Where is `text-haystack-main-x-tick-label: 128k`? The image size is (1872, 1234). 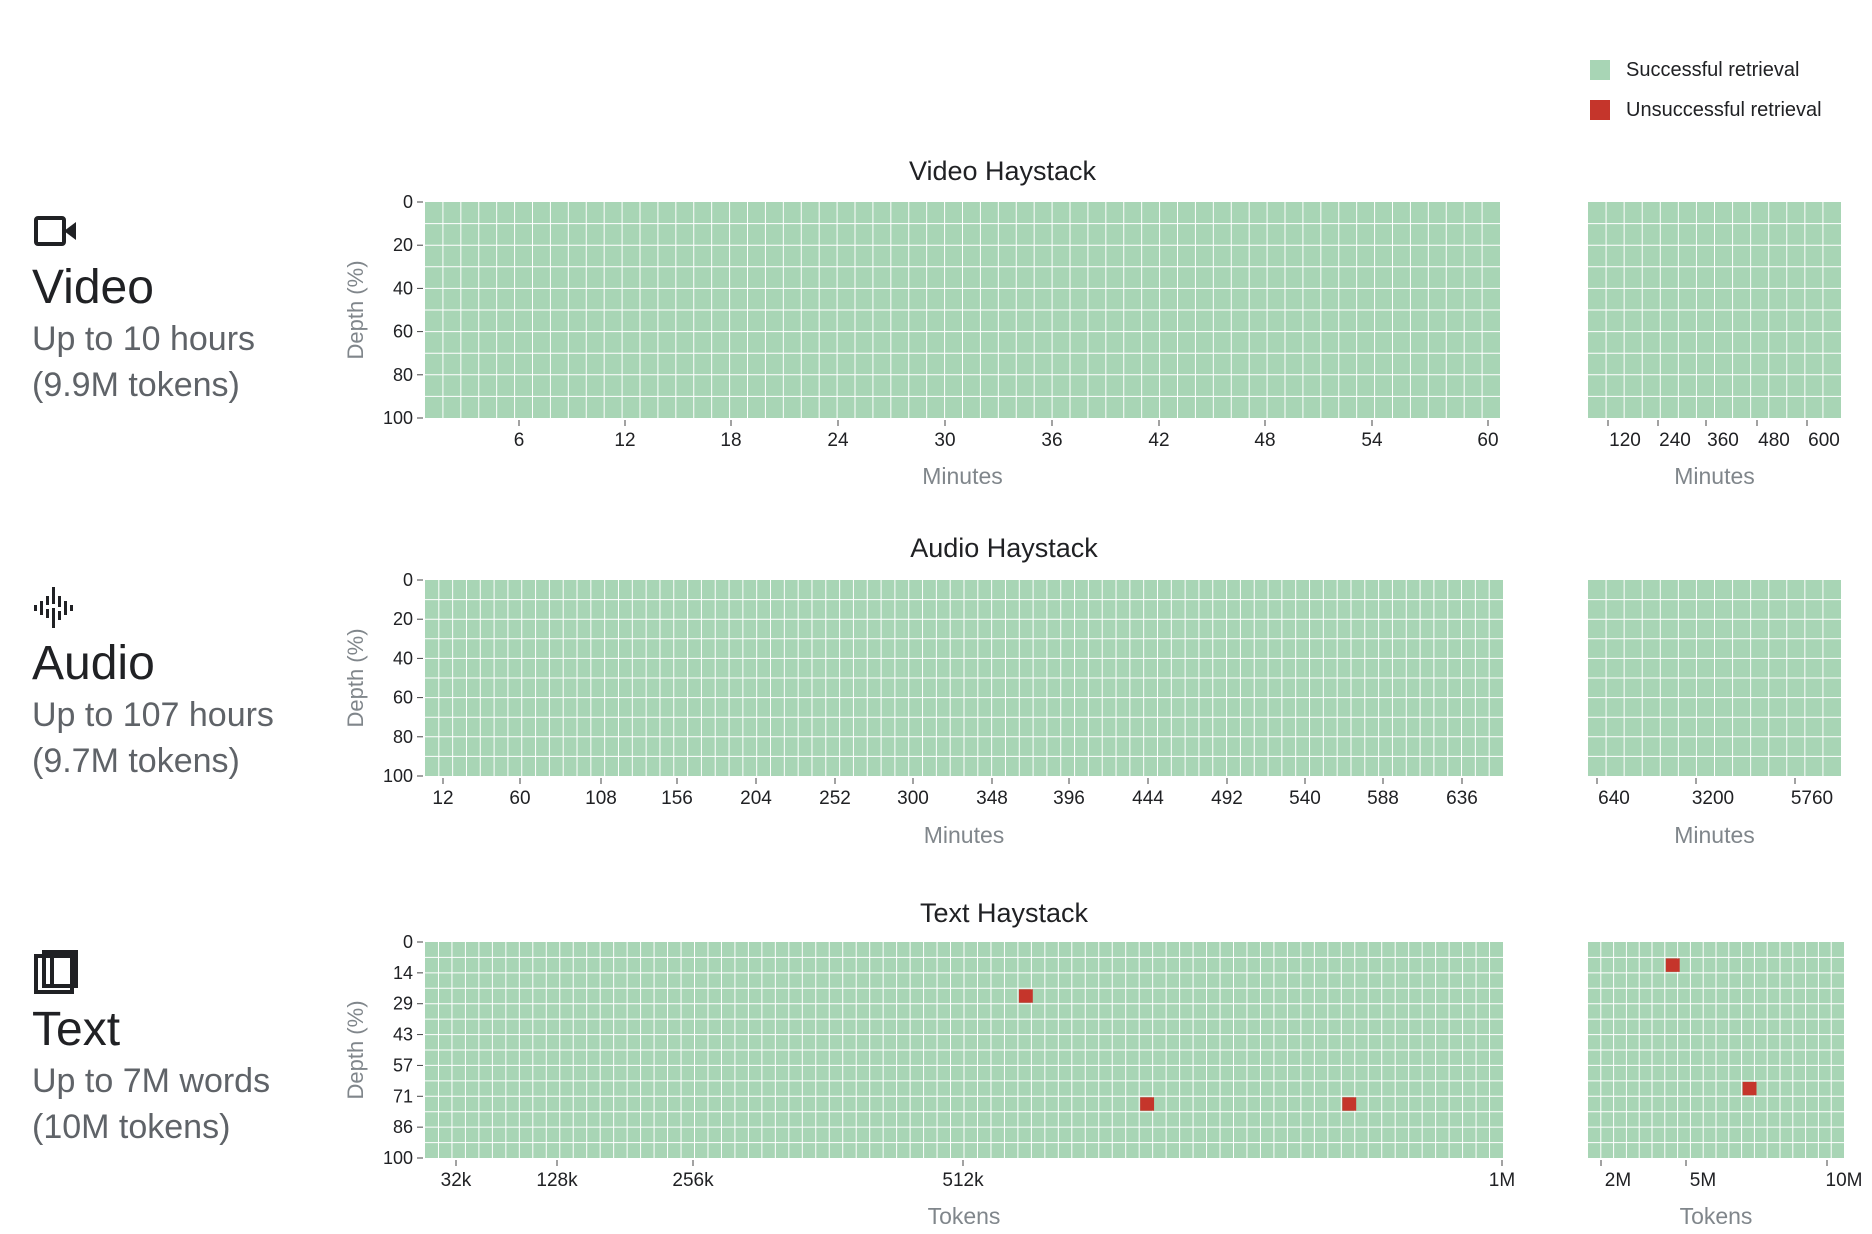 text-haystack-main-x-tick-label: 128k is located at coordinates (557, 1180).